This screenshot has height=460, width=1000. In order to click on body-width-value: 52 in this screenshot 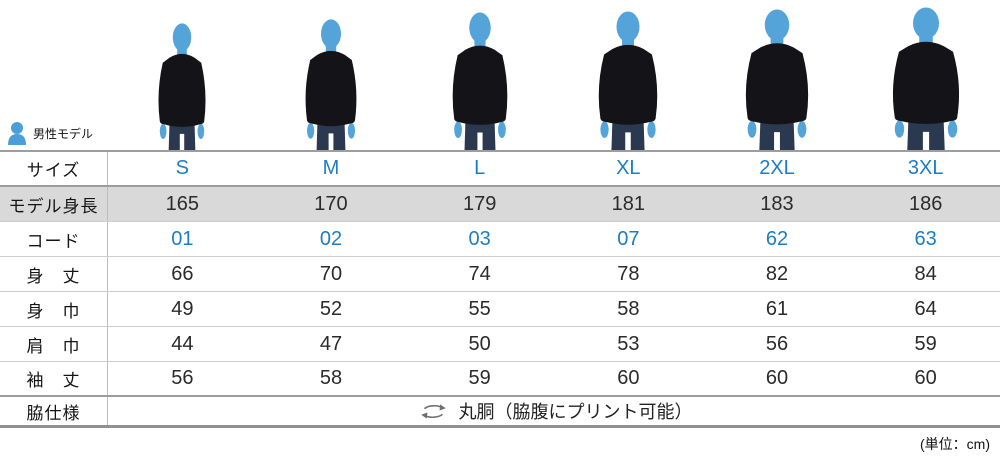, I will do `click(331, 308)`.